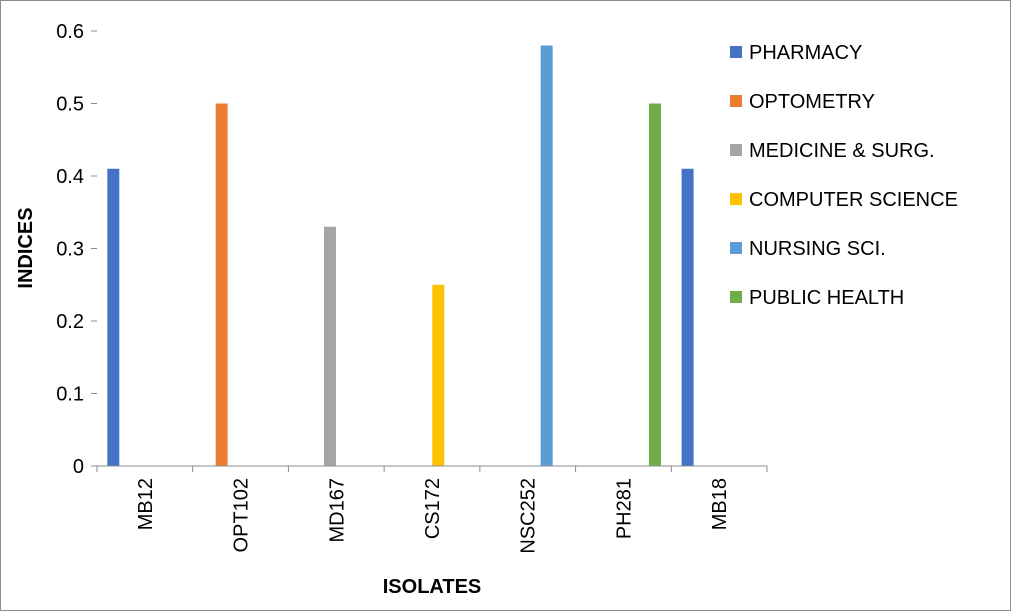 The width and height of the screenshot is (1011, 611). What do you see at coordinates (438, 375) in the screenshot?
I see `bar-cs172-computer-science` at bounding box center [438, 375].